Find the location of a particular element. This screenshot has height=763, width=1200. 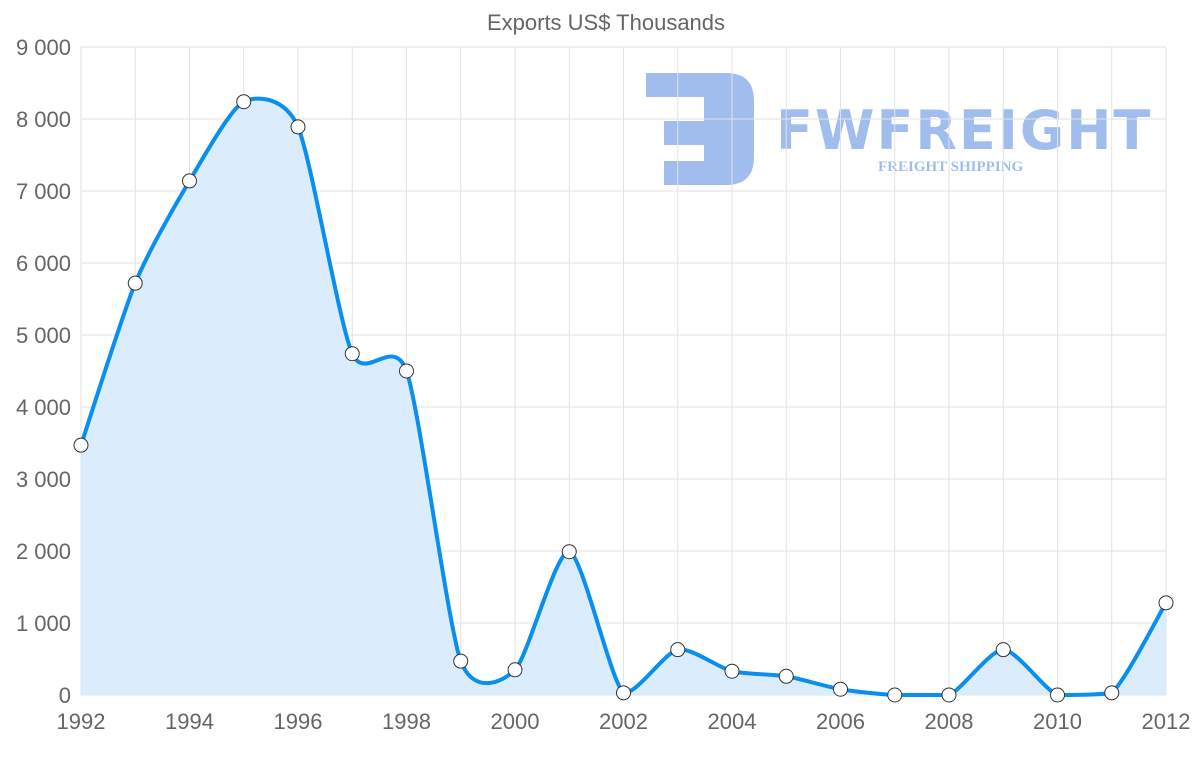

x-tick-label: 1998 is located at coordinates (406, 721).